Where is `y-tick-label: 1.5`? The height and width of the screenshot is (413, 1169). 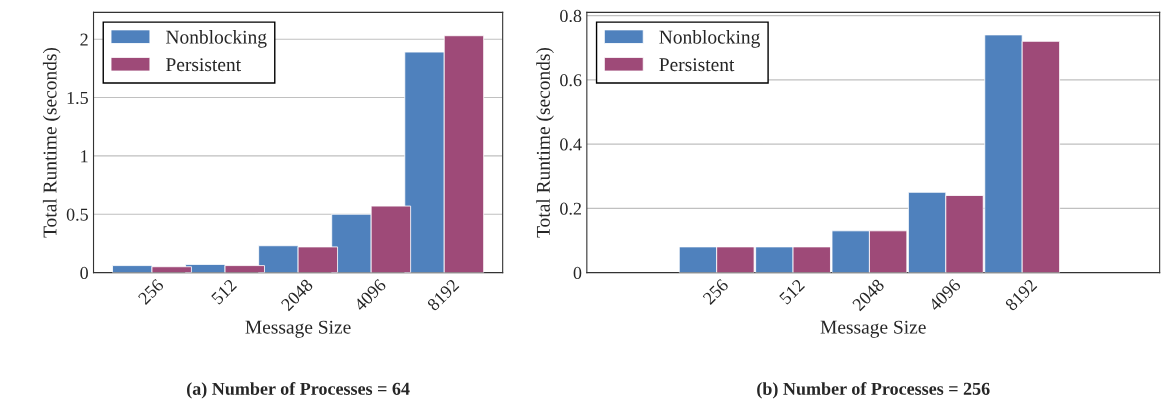
y-tick-label: 1.5 is located at coordinates (77, 98).